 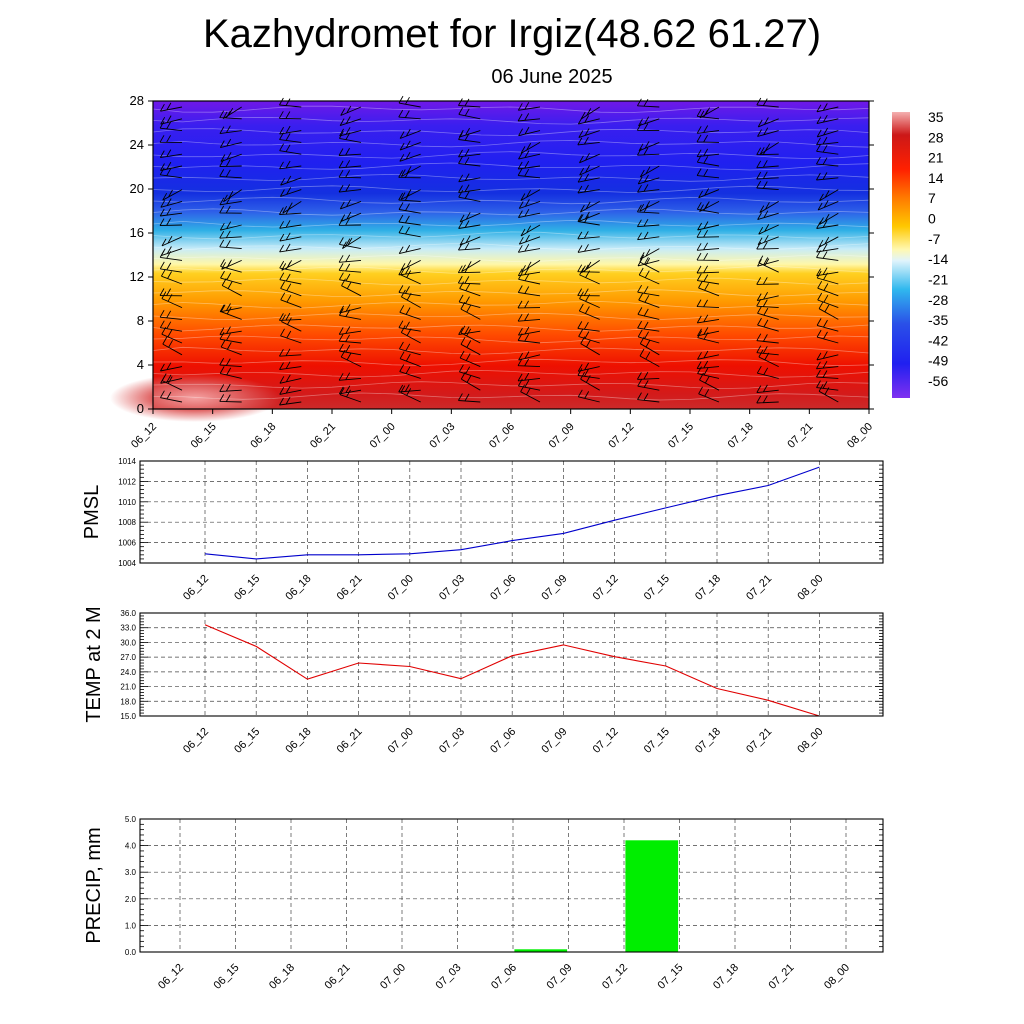 I want to click on y-axis-label: TEMP at 2 M, so click(x=94, y=664).